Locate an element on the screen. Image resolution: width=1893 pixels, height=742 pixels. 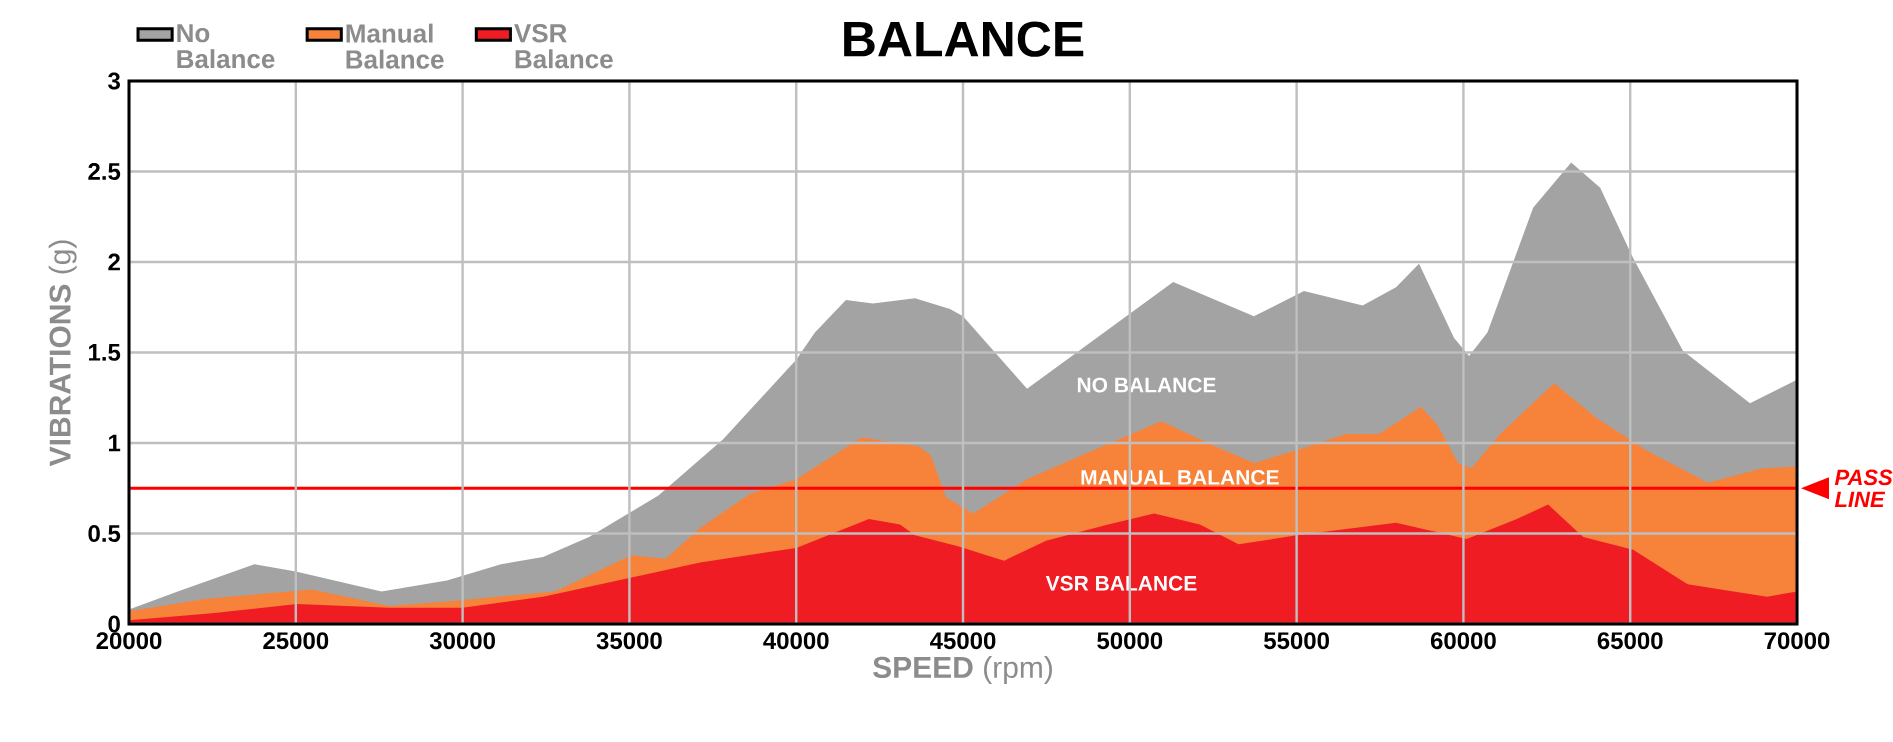
x-tick-label: 55000 is located at coordinates (1296, 641).